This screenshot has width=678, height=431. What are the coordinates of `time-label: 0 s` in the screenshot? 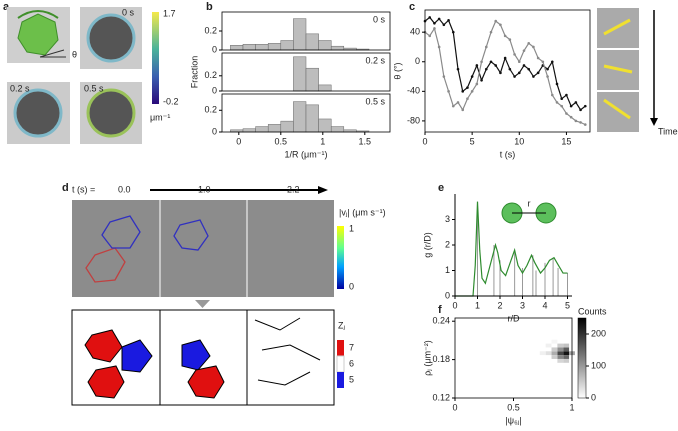 It's located at (128, 12).